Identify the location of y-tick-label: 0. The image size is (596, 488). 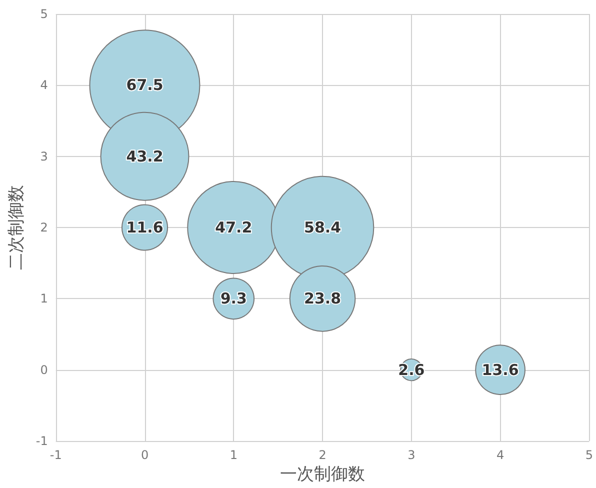
(44, 369).